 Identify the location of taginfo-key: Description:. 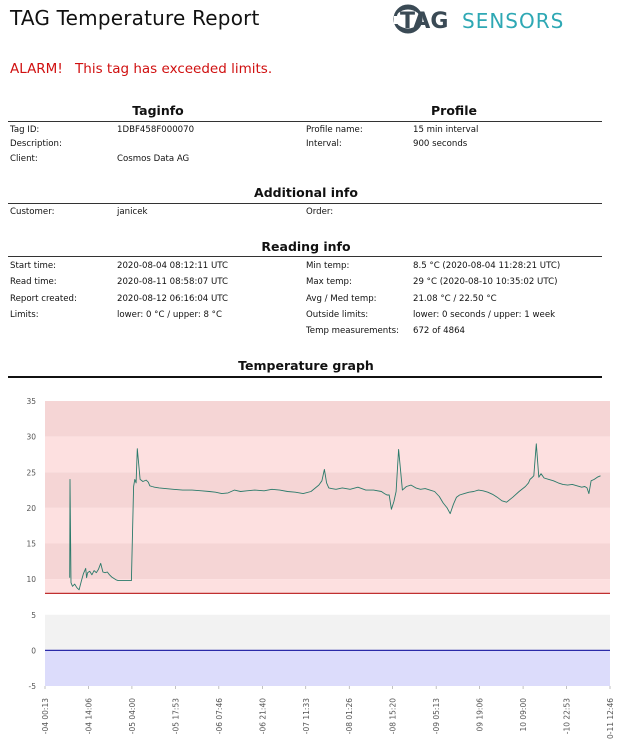
(36, 144).